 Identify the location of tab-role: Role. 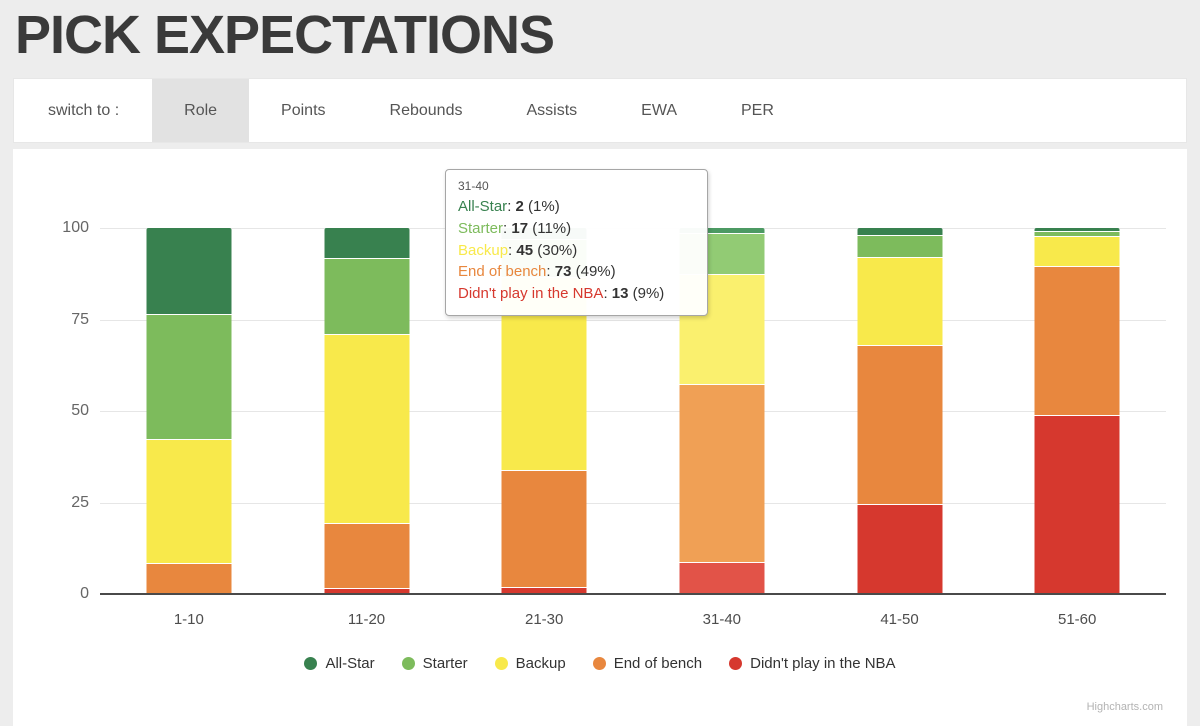
(201, 110).